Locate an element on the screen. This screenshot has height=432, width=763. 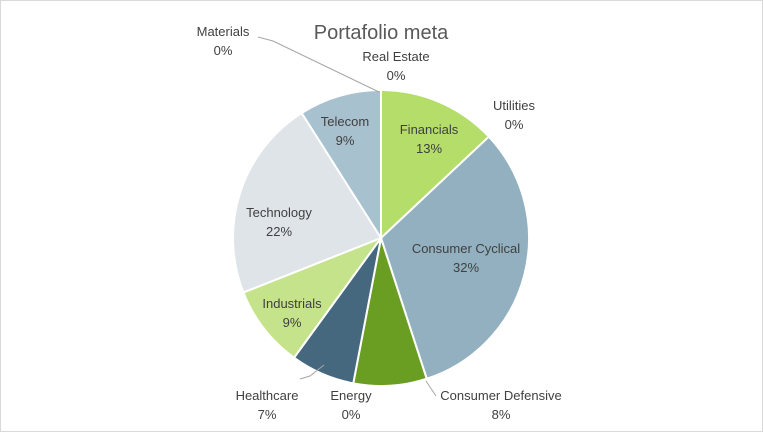
slice-label-value: 13% is located at coordinates (429, 148).